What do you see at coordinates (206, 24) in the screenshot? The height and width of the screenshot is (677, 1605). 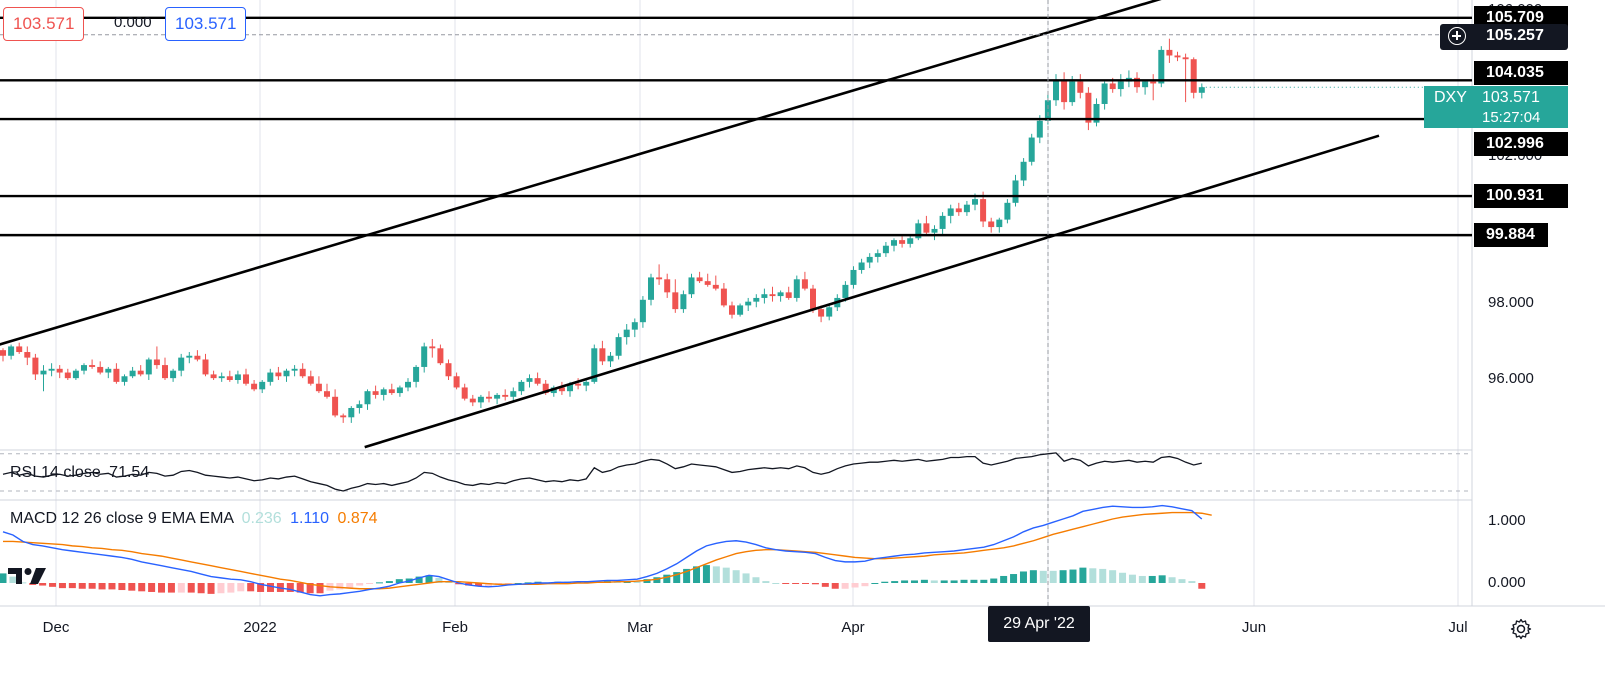 I see `ask-price-box: 103.571` at bounding box center [206, 24].